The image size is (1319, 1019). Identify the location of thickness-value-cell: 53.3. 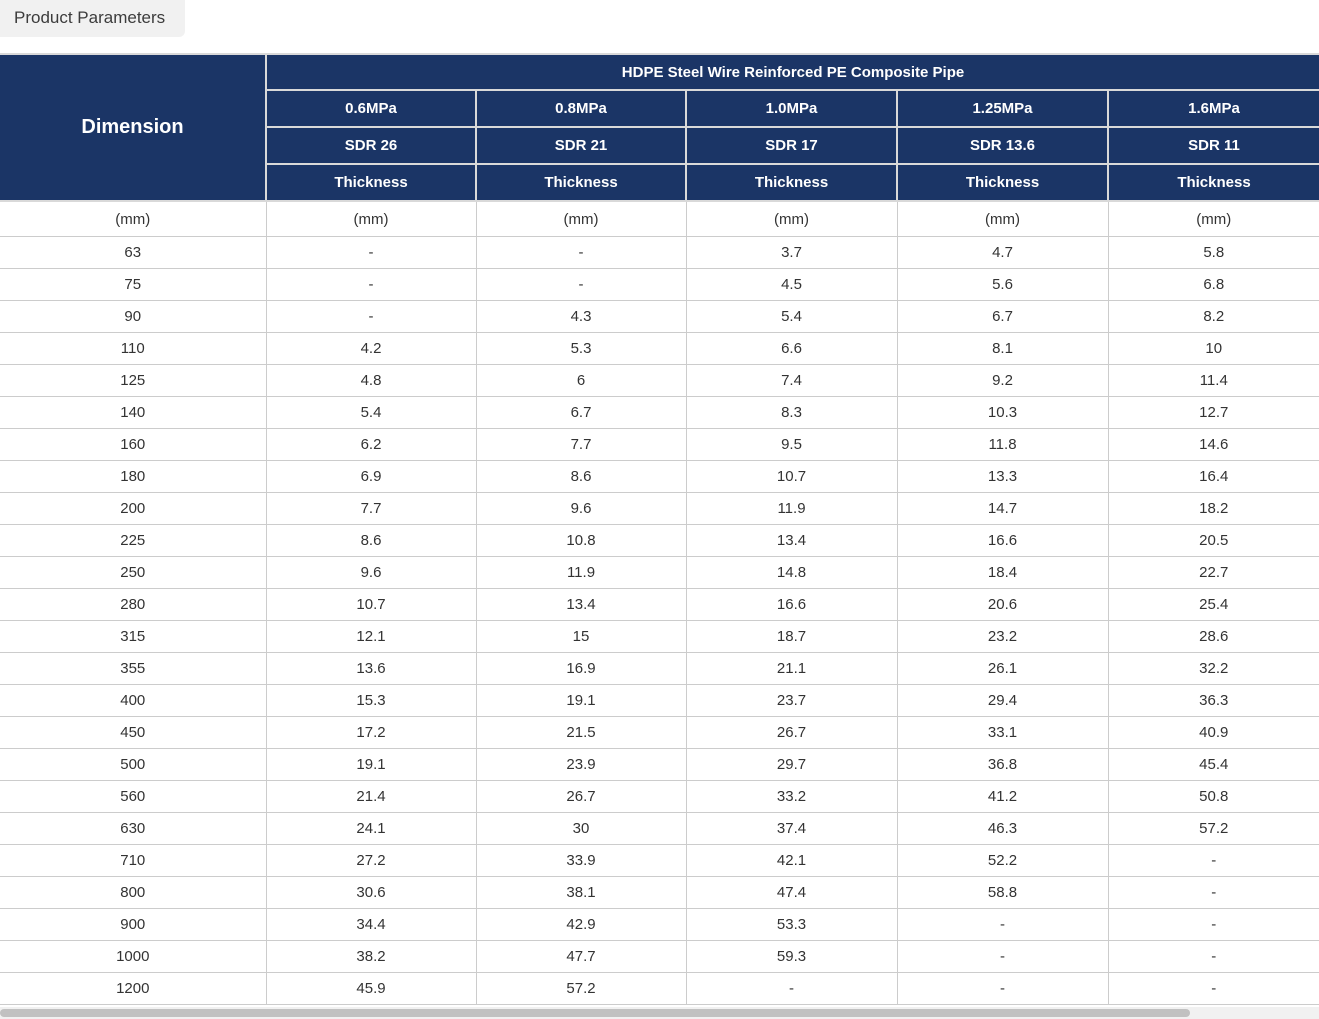
(791, 924).